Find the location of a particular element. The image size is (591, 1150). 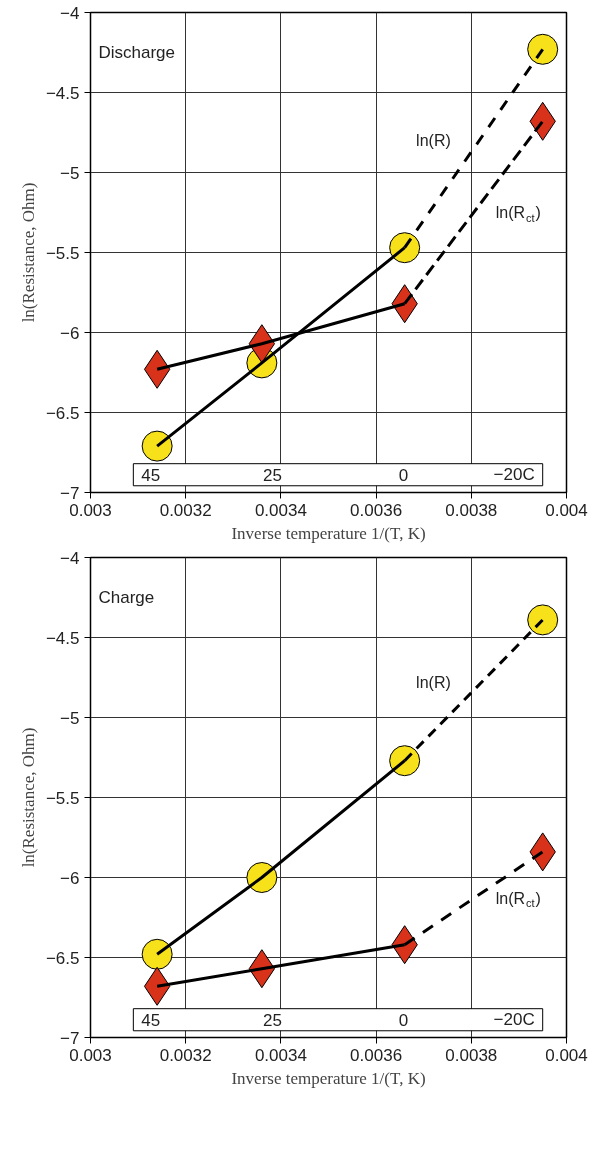

text: Charge is located at coordinates (126, 597).